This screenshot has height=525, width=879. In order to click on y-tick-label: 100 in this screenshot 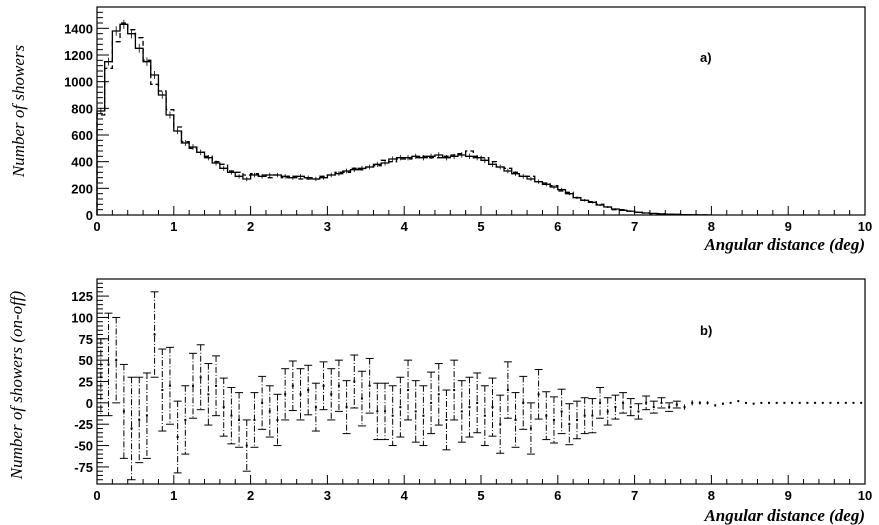, I will do `click(82, 317)`.